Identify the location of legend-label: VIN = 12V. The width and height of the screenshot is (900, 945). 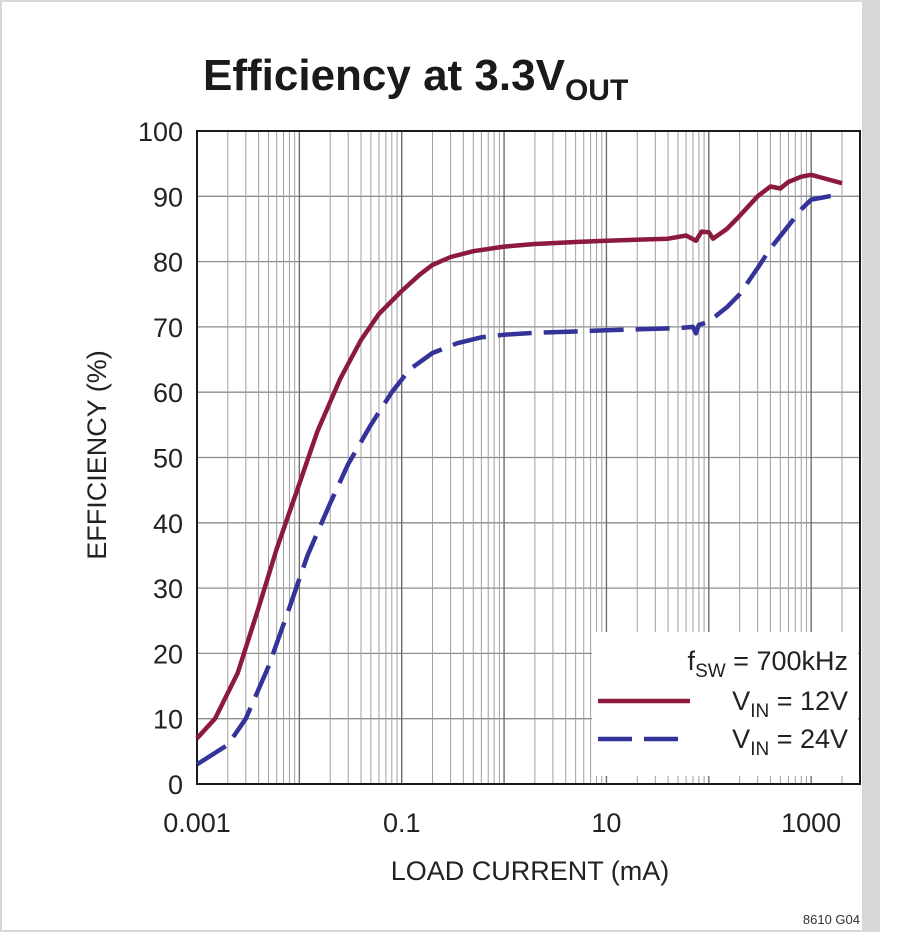
(790, 704).